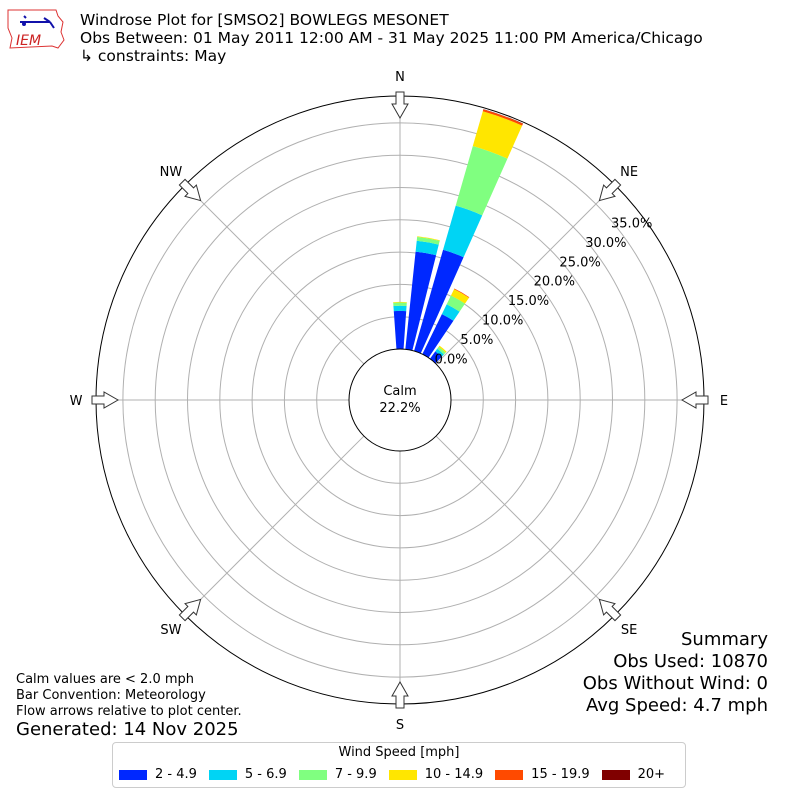 The width and height of the screenshot is (800, 800). Describe the element at coordinates (105, 679) in the screenshot. I see `calm-note: Calm values are < 2.0 mph` at that location.